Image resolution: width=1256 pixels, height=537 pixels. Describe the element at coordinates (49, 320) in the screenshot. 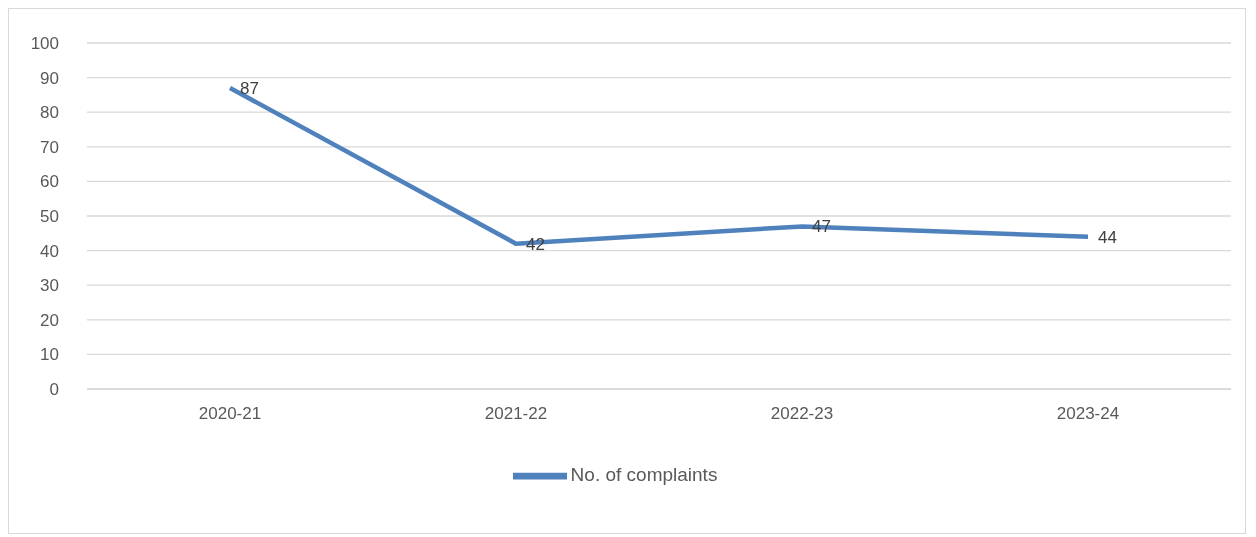

I see `y-tick-label: 20` at that location.